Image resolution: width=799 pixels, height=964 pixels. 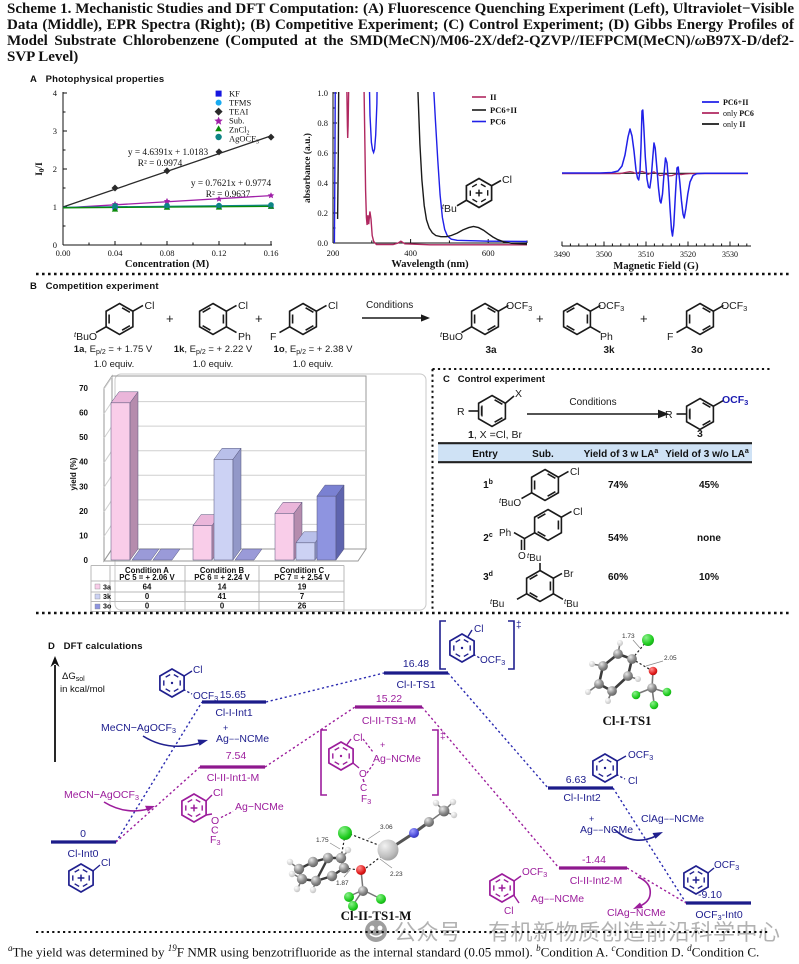 What do you see at coordinates (113, 350) in the screenshot?
I see `svg-text: 1a, Ep/2 = + 1.75 V` at bounding box center [113, 350].